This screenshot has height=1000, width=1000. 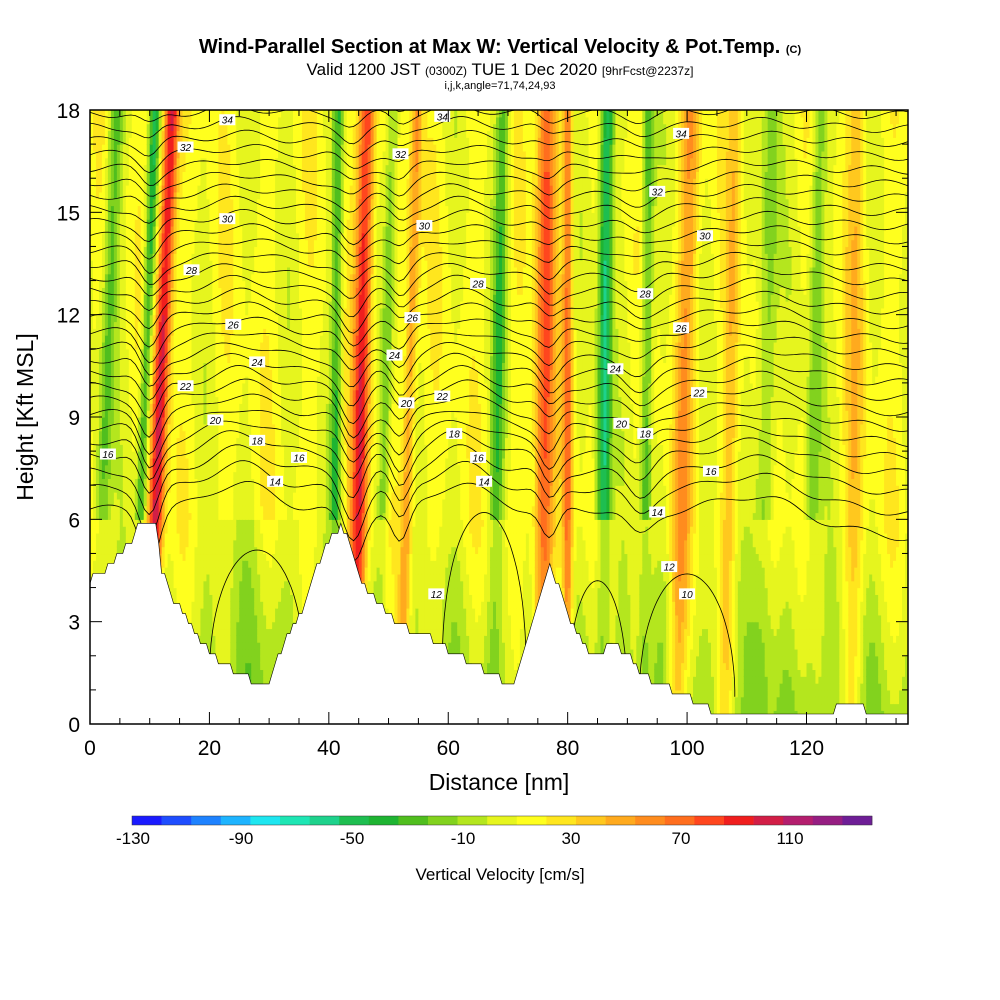 What do you see at coordinates (364, 69) in the screenshot?
I see `valid-prefix: Valid 1200 JST` at bounding box center [364, 69].